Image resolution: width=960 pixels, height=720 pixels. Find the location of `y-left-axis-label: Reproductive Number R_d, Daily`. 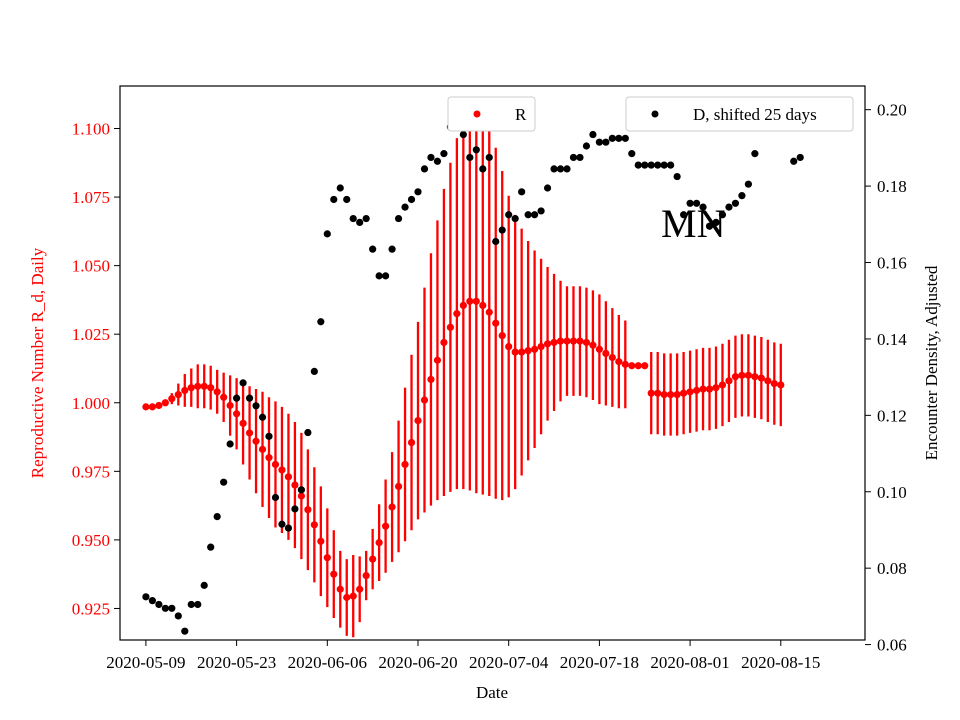

y-left-axis-label: Reproductive Number R_d, Daily is located at coordinates (37, 362).